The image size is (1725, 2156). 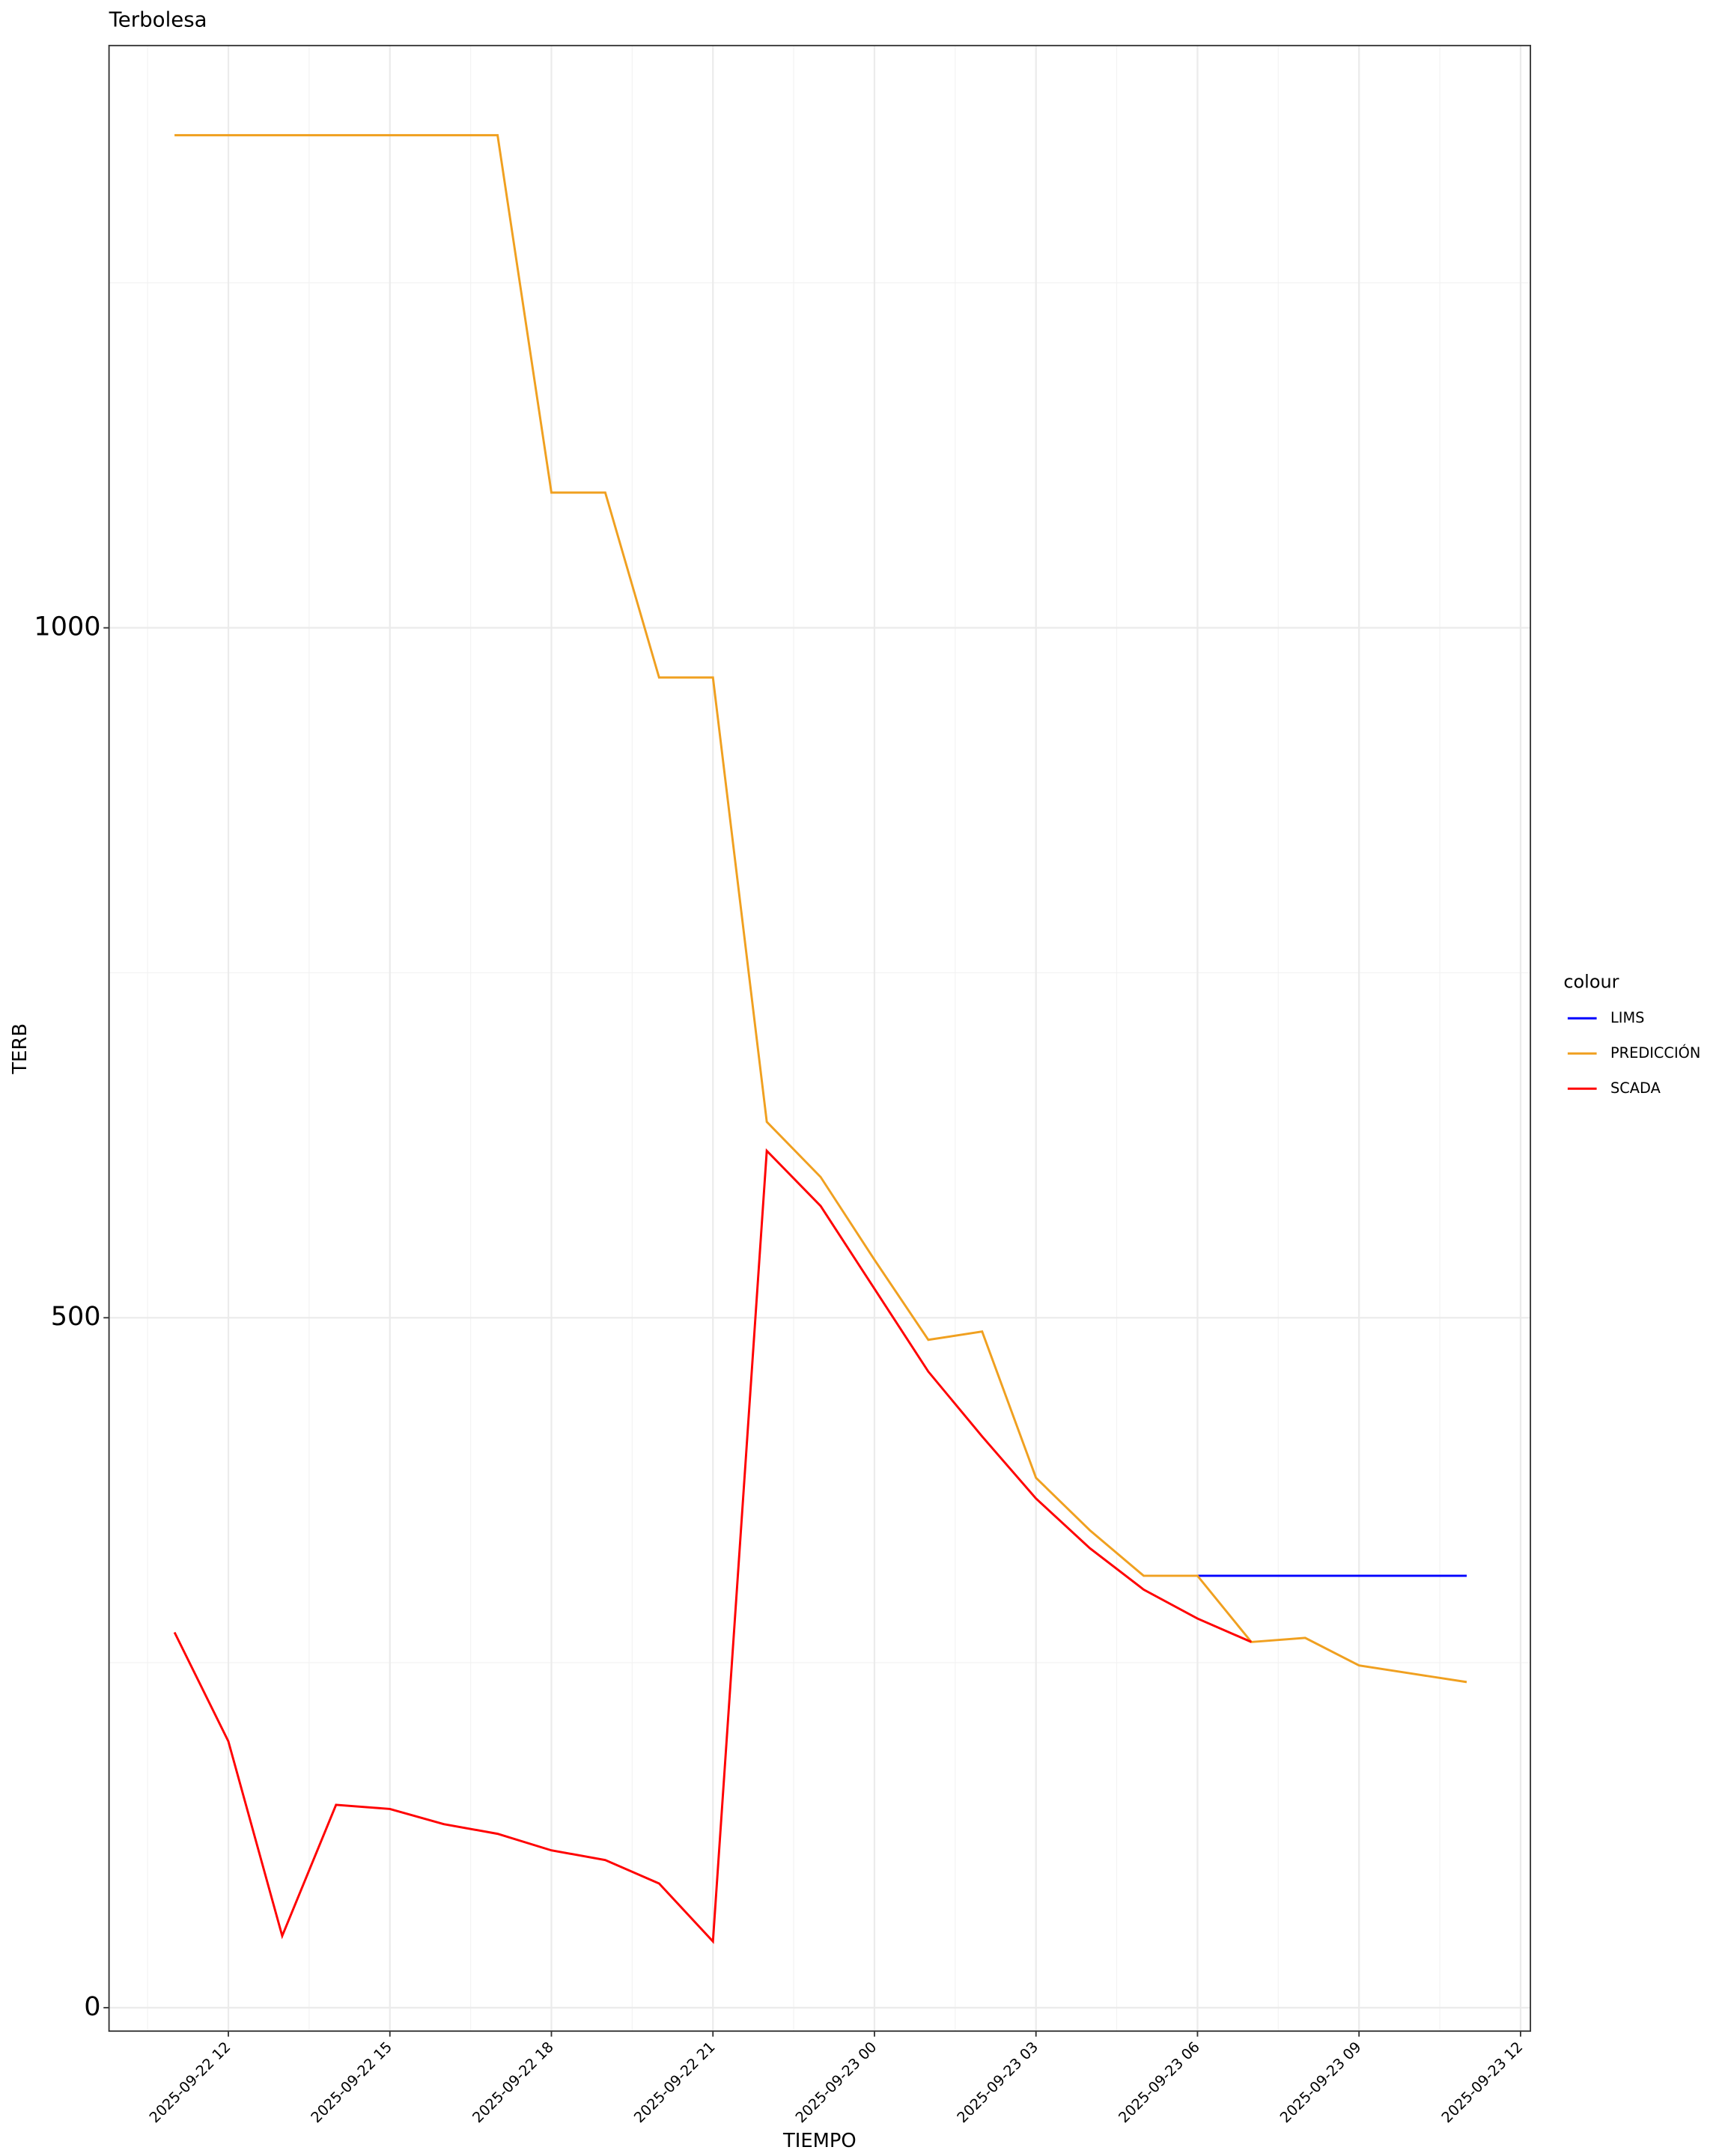 What do you see at coordinates (1482, 2082) in the screenshot?
I see `x-tick-label: 2025-09-23 12` at bounding box center [1482, 2082].